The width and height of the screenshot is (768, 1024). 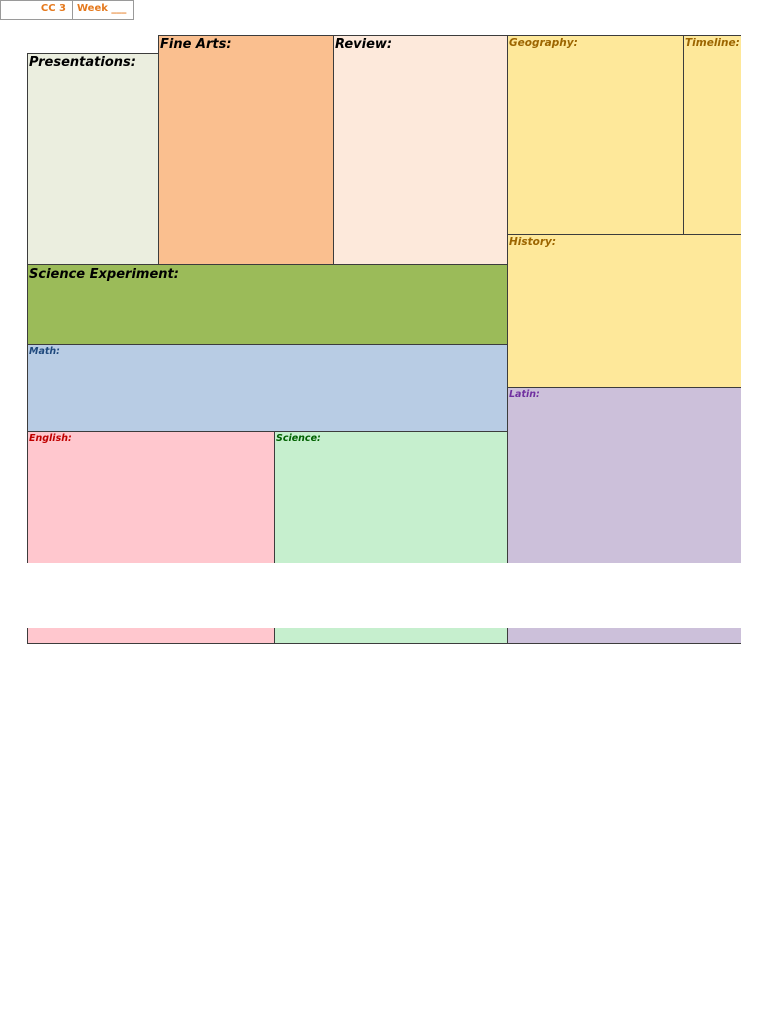 What do you see at coordinates (104, 274) in the screenshot?
I see `science-experiment-label: Science Experiment:` at bounding box center [104, 274].